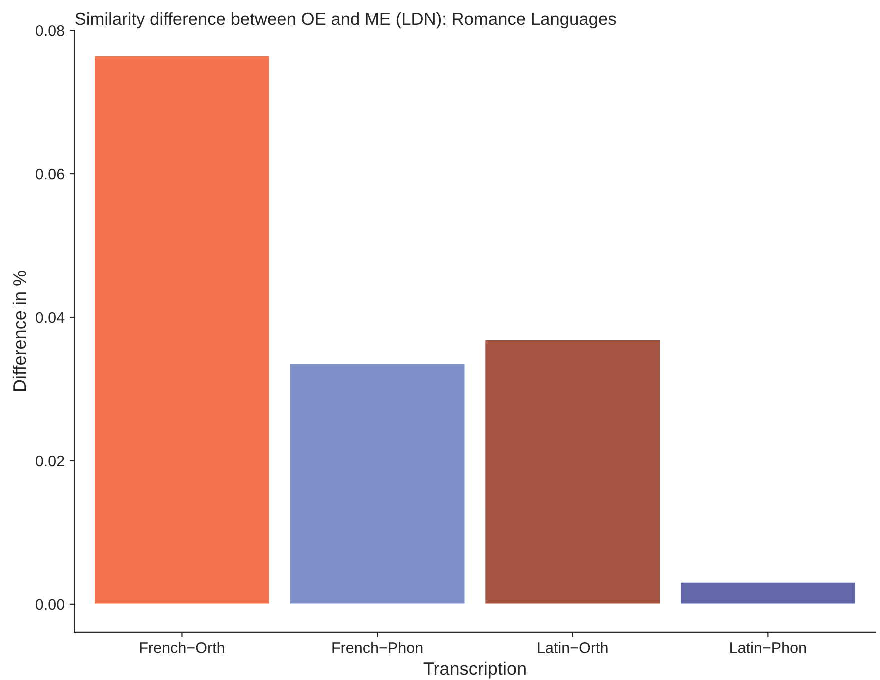 This screenshot has width=880, height=680. I want to click on x-tick-label: Latin−Phon, so click(768, 648).